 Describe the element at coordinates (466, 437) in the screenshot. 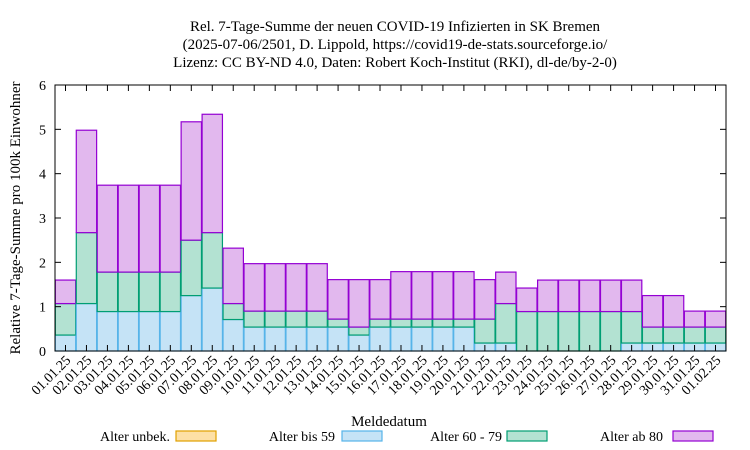

I see `legend-label: Alter 60 - 79` at that location.